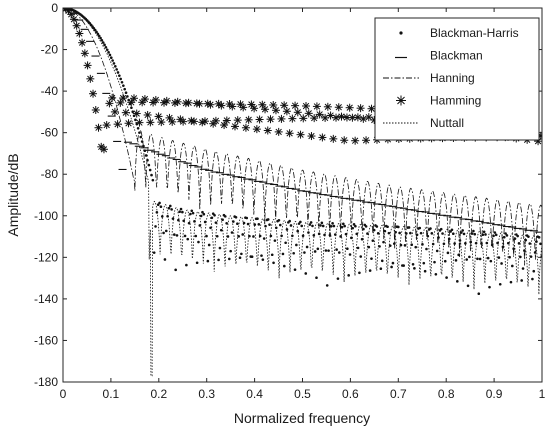 This screenshot has width=550, height=433. I want to click on legend-swatch, so click(401, 100).